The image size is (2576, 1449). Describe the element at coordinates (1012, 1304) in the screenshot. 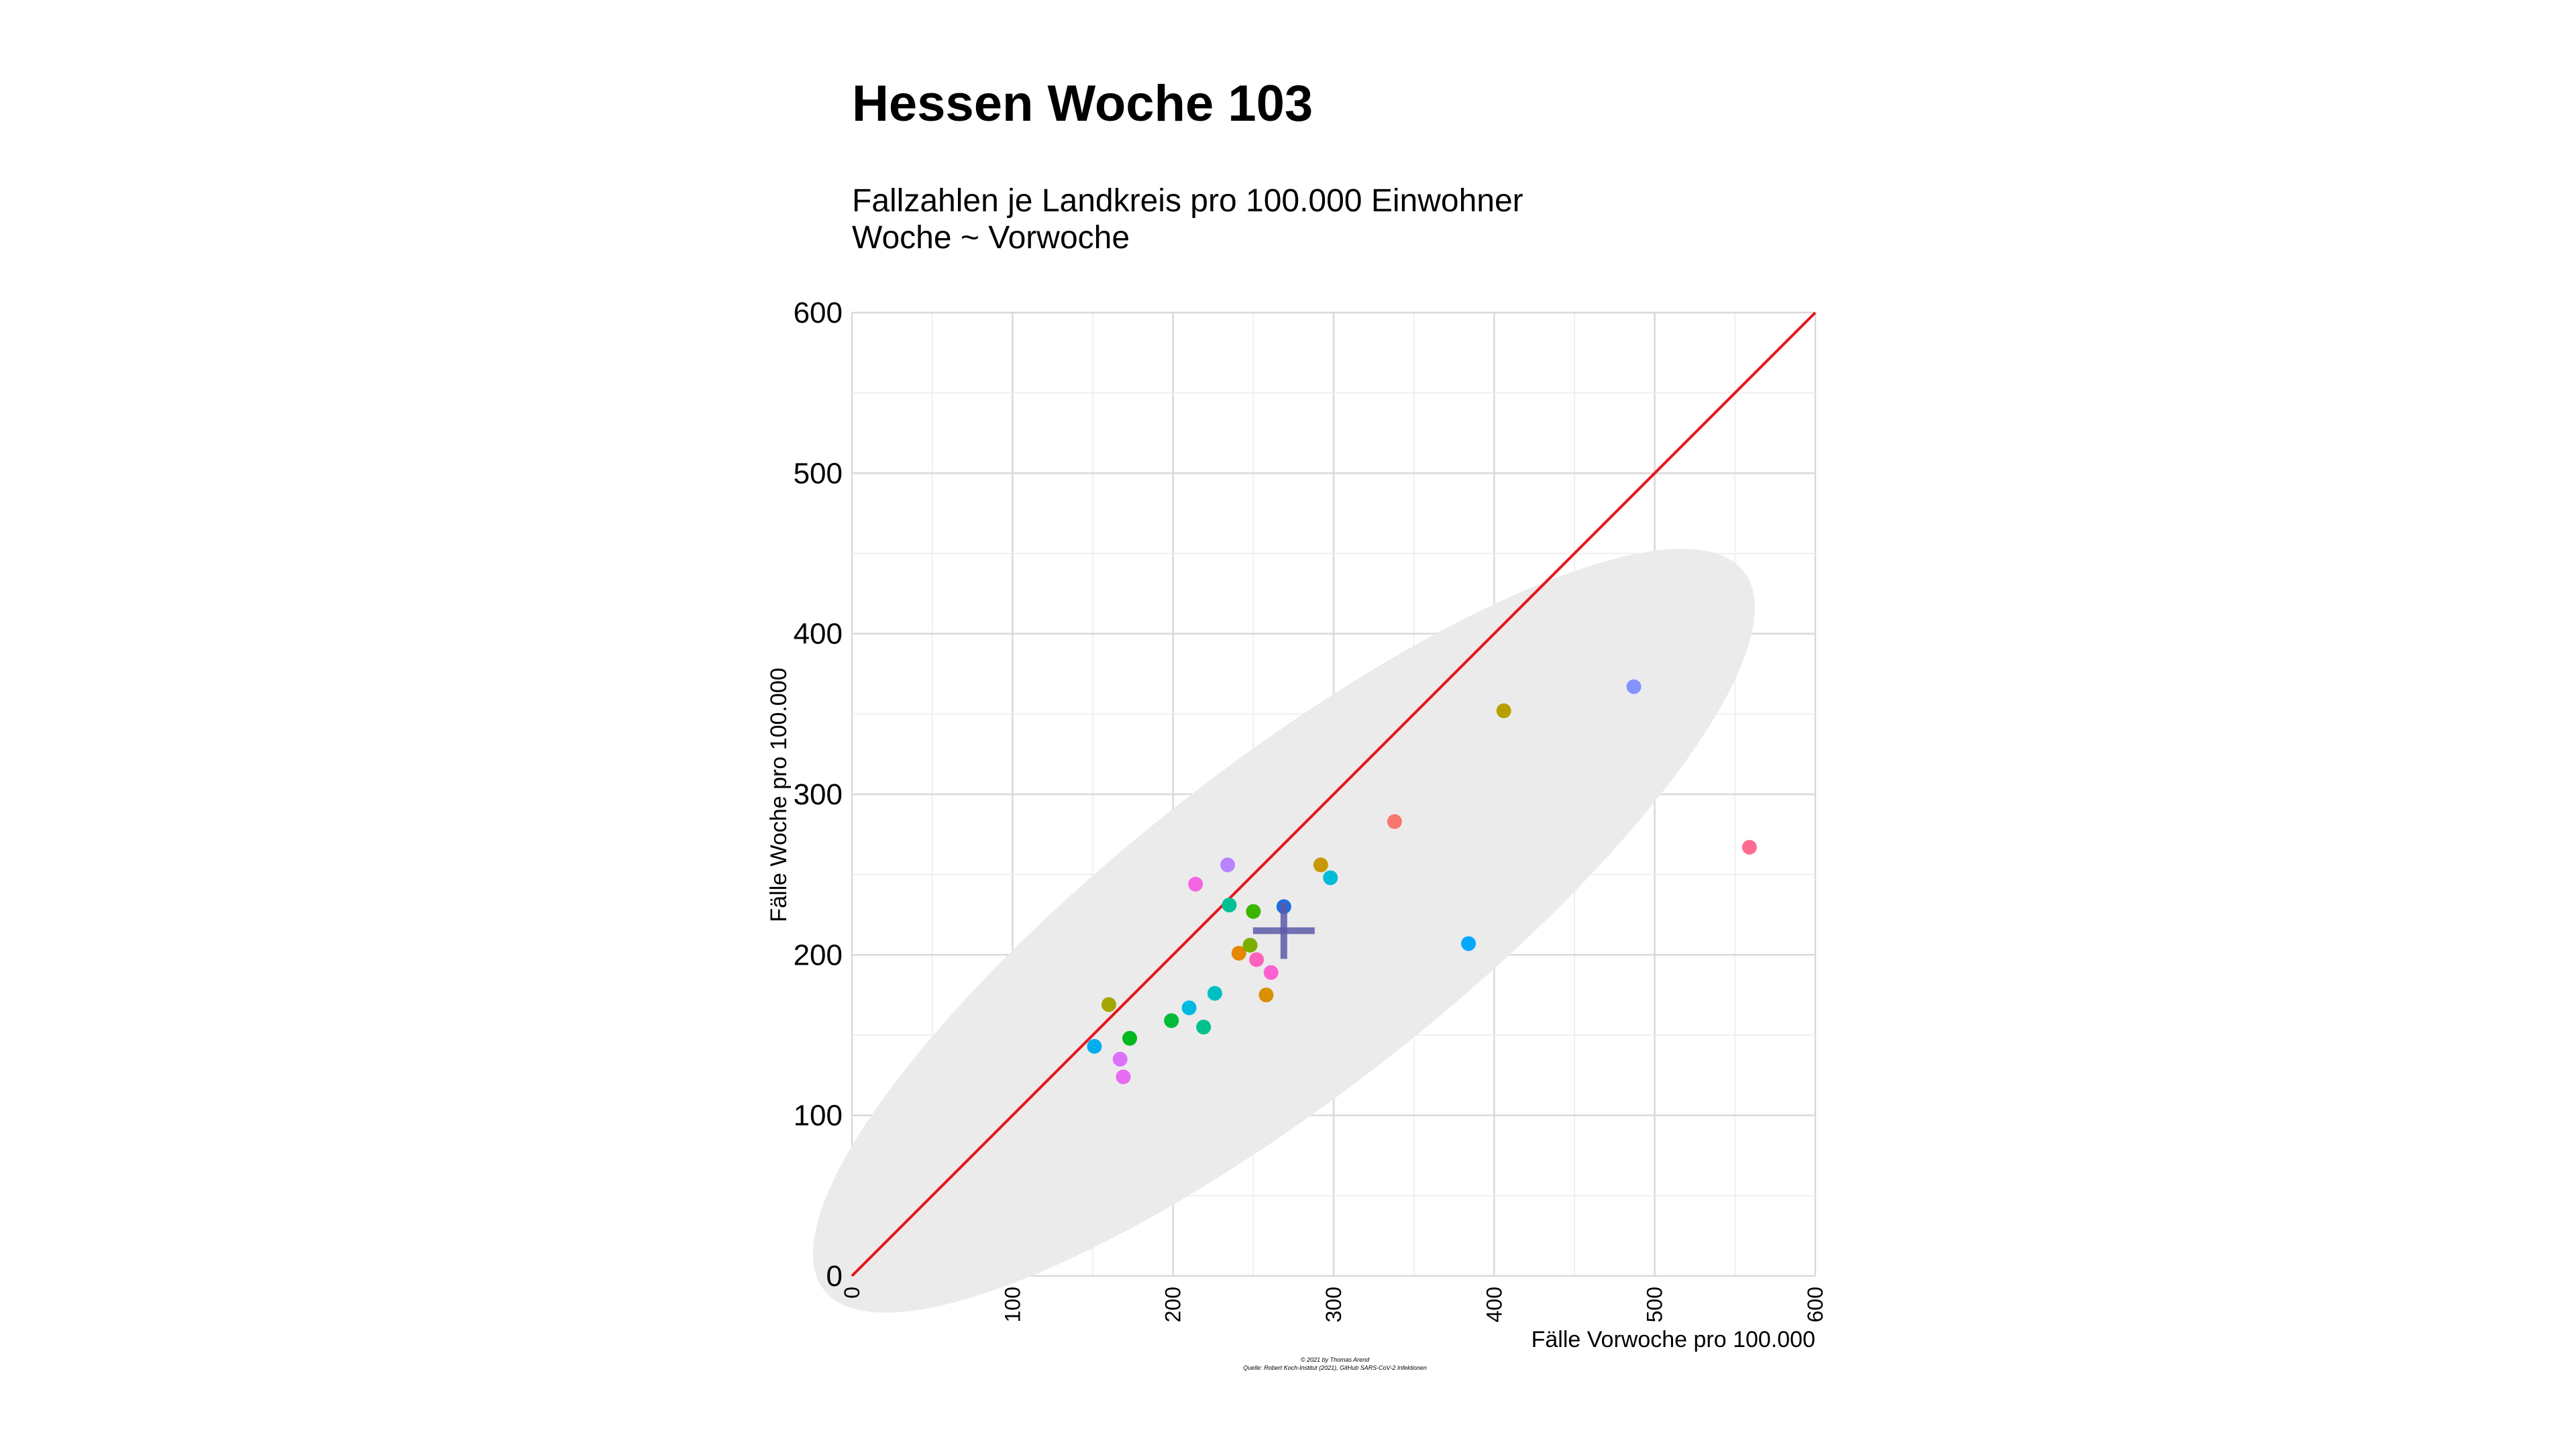

I see `x-tick-label: 100` at that location.